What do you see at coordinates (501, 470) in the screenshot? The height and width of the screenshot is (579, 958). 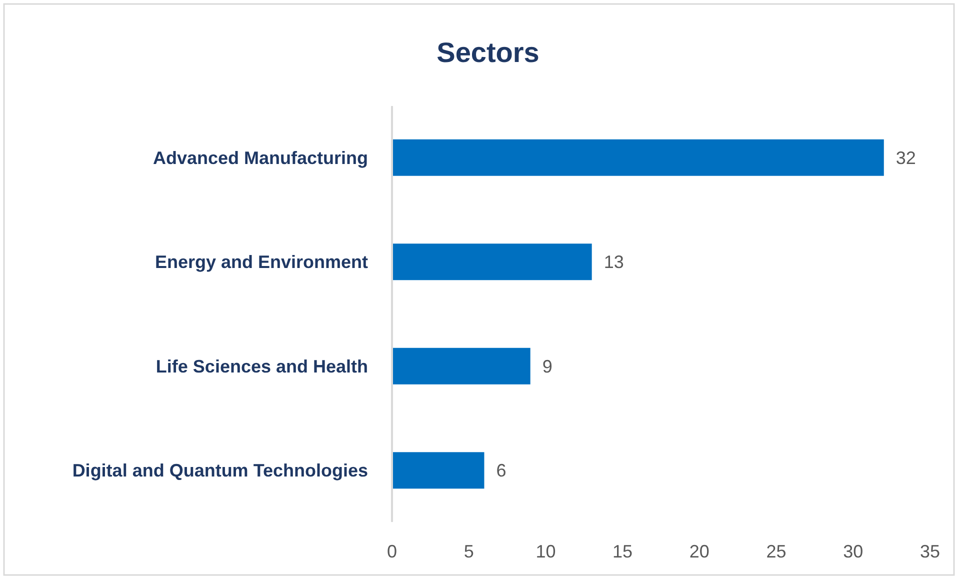 I see `data-label: 6` at bounding box center [501, 470].